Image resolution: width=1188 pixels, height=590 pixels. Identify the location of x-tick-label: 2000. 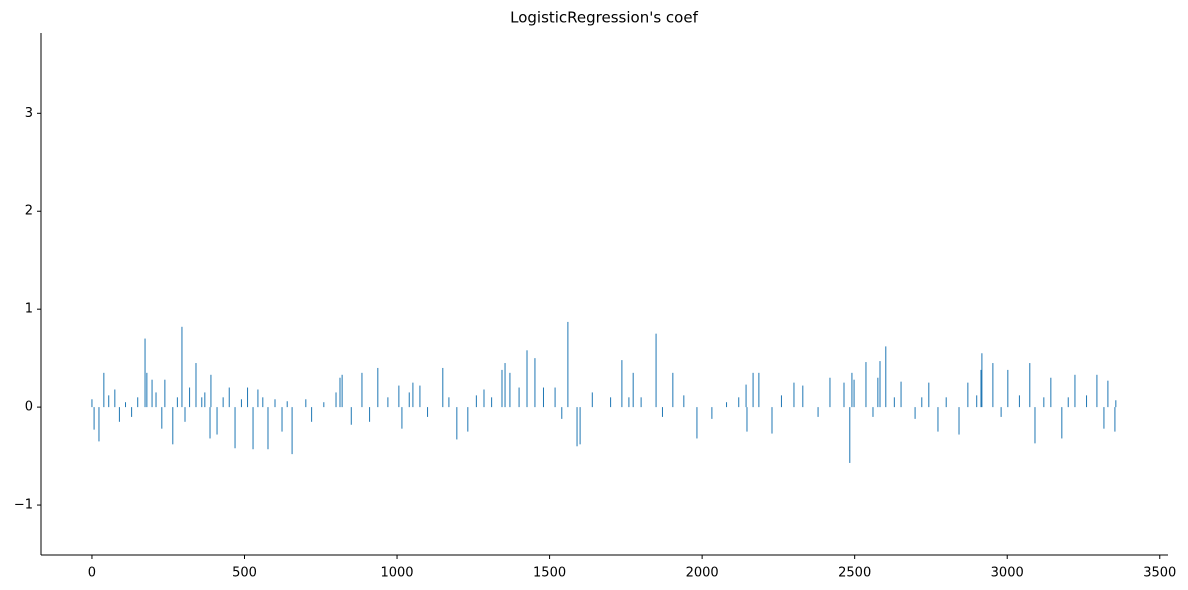
(702, 573).